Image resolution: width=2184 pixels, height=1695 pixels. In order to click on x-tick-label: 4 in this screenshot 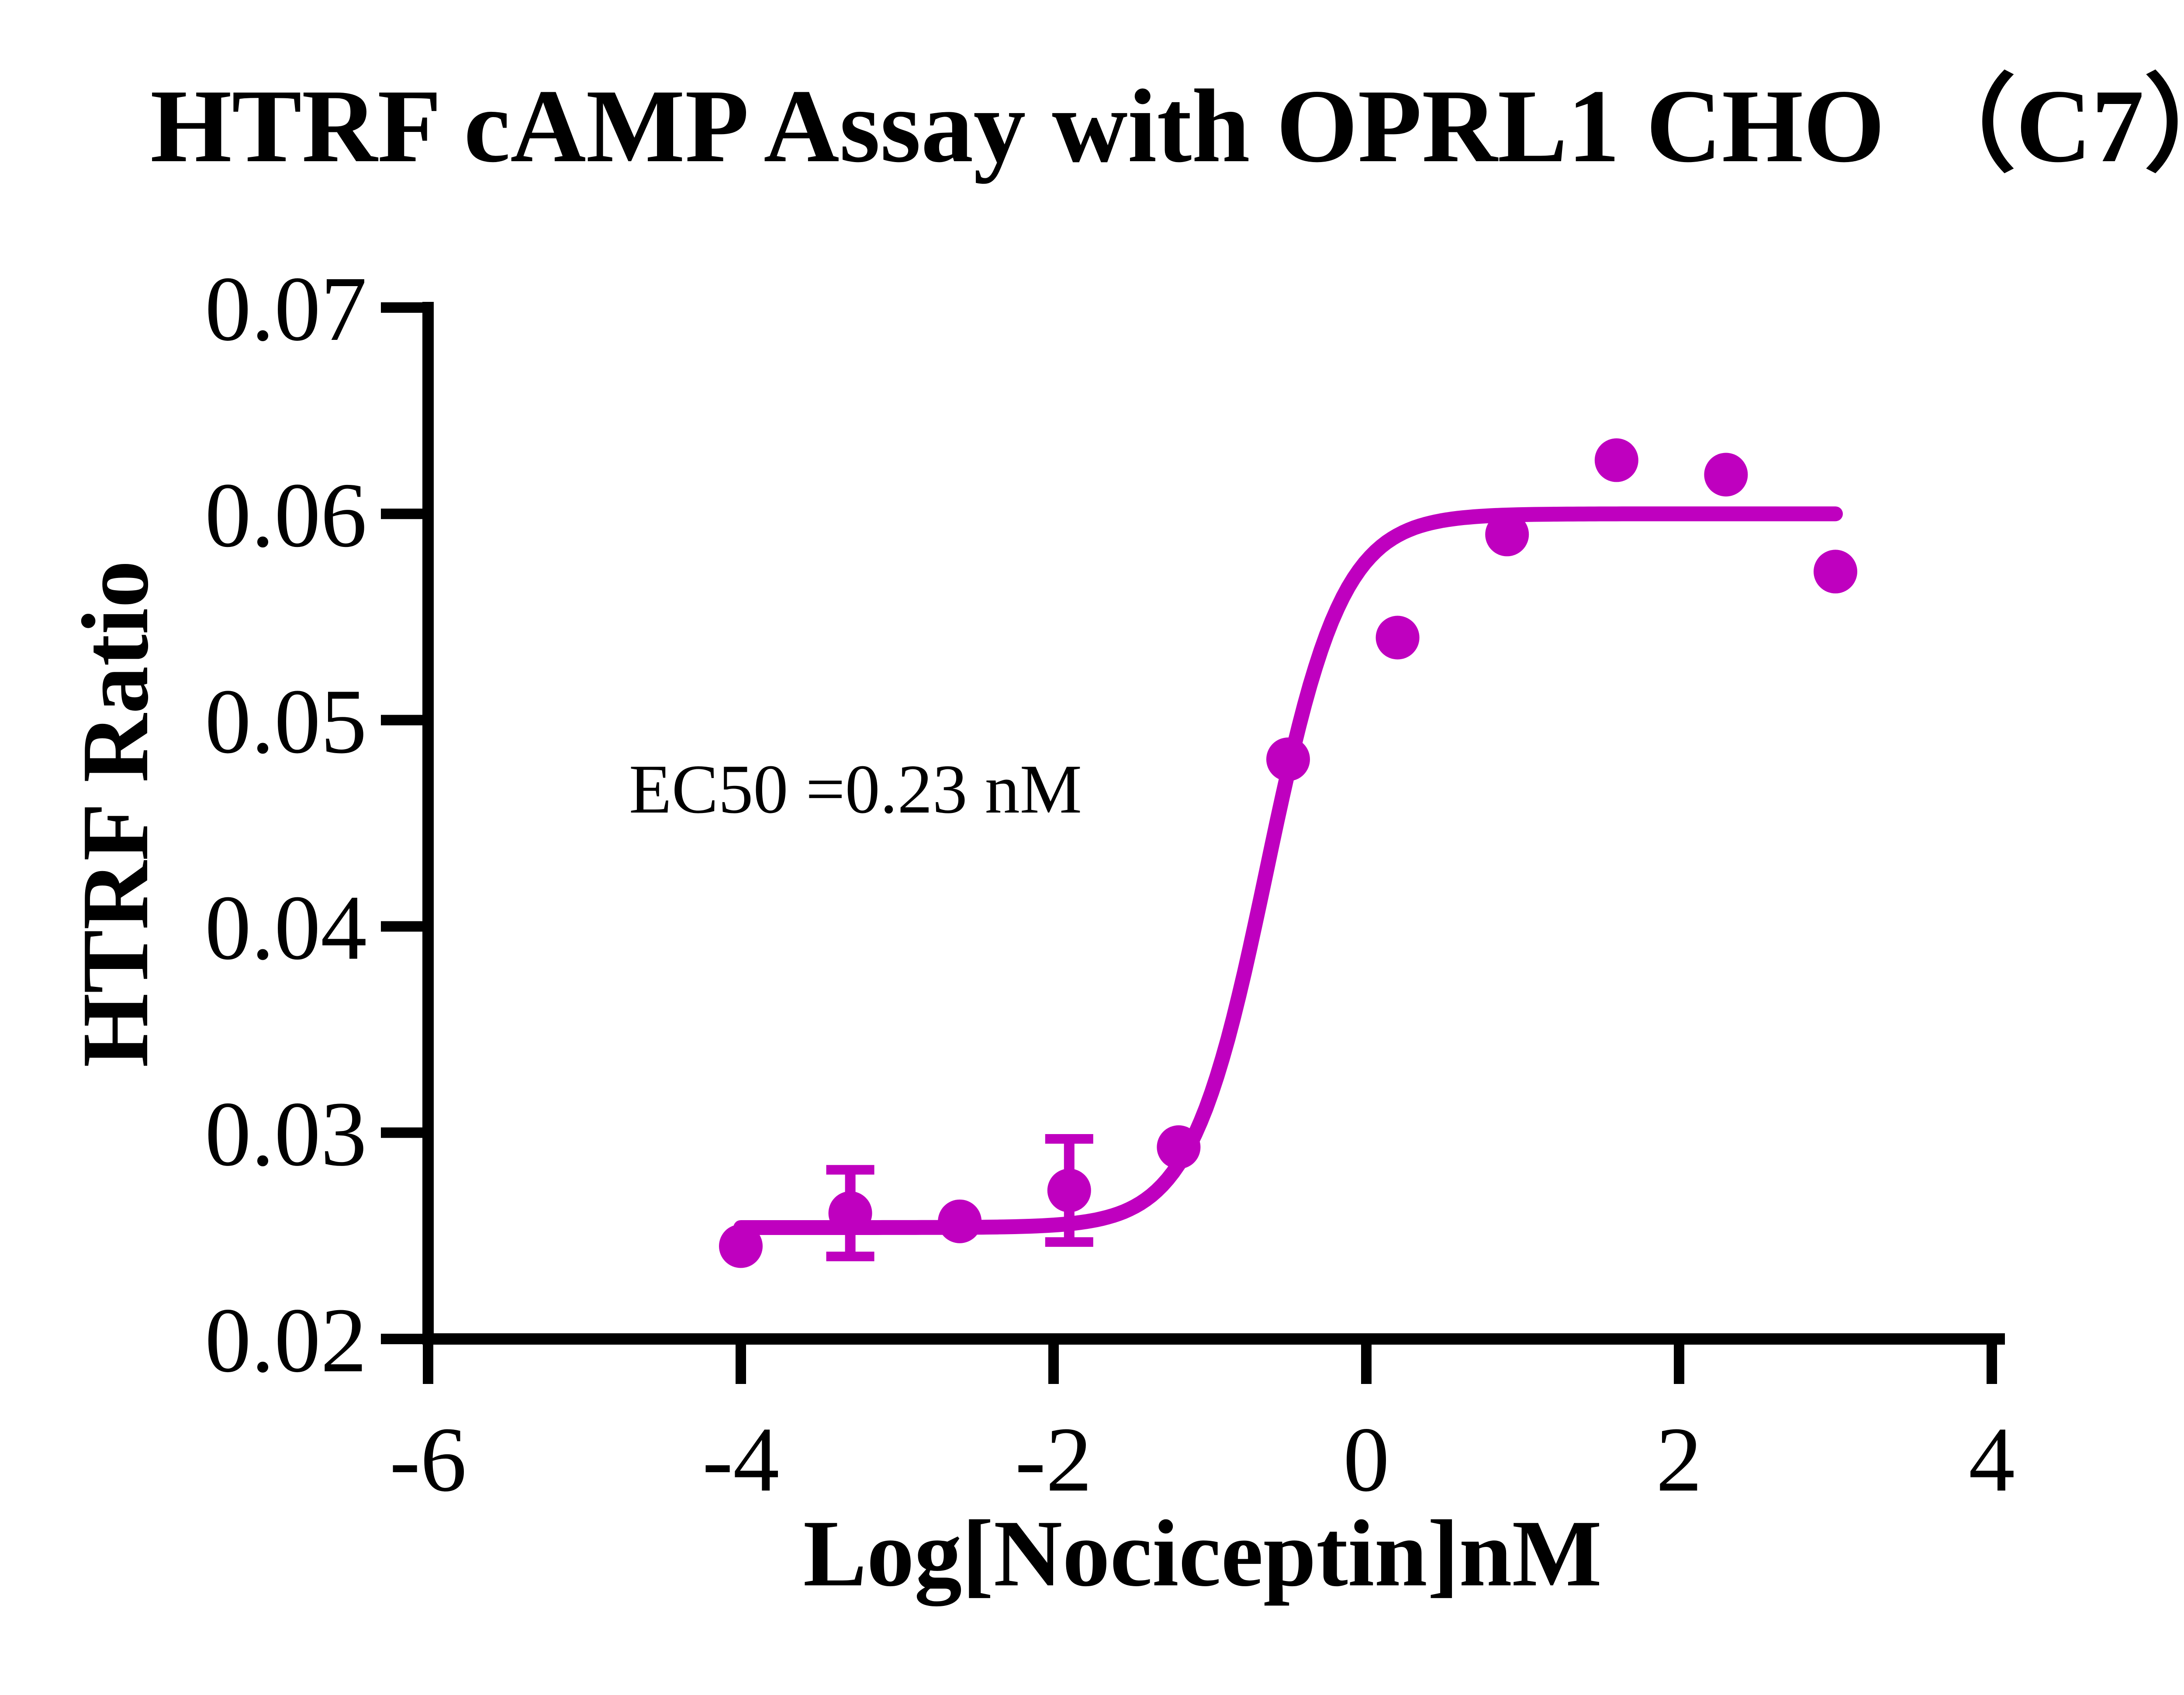, I will do `click(1992, 1459)`.